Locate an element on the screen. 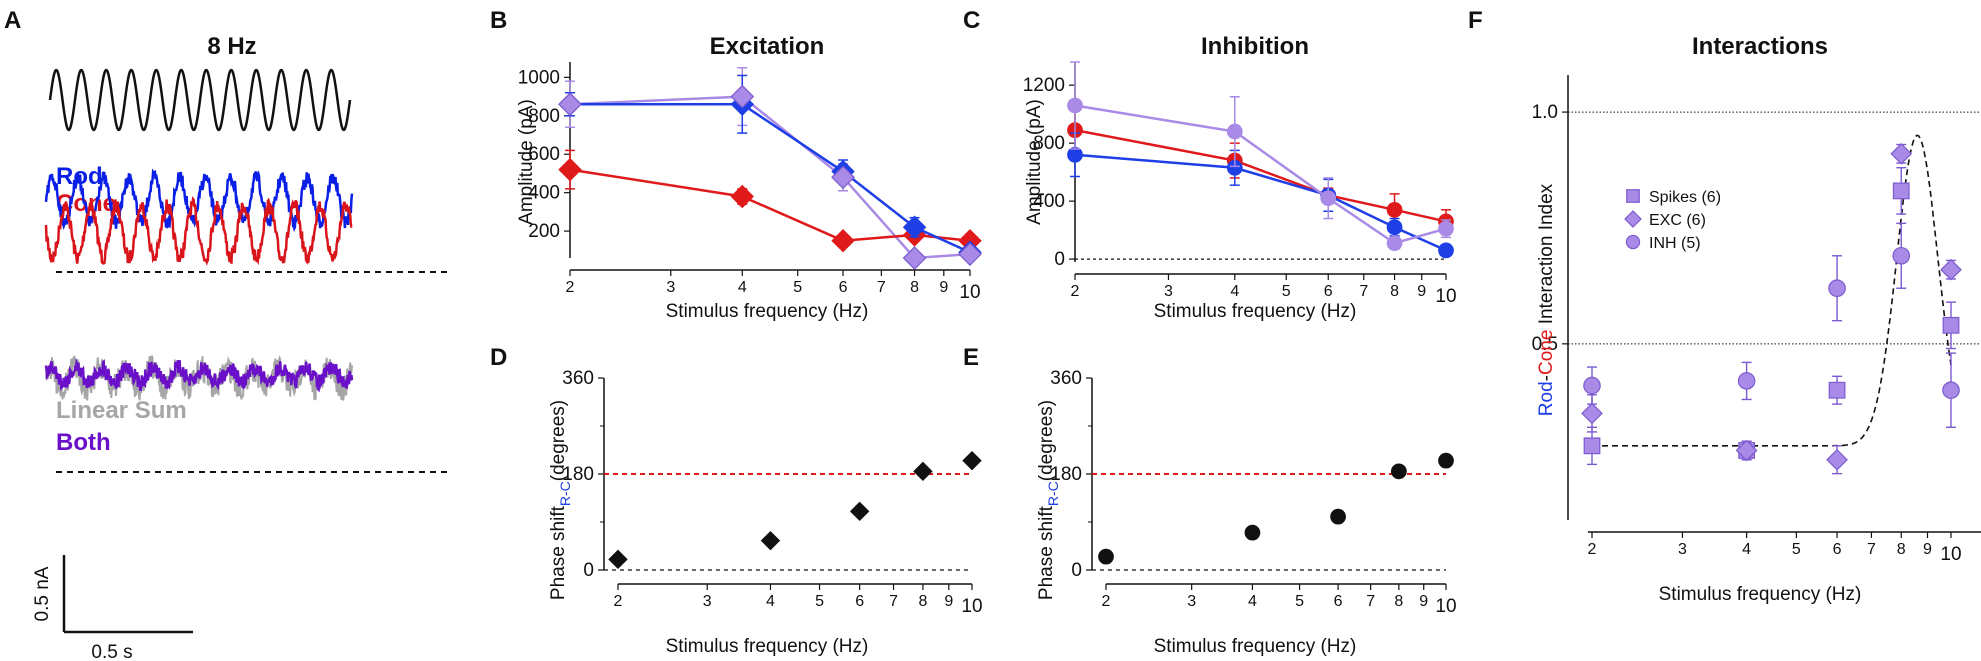 Image resolution: width=1981 pixels, height=661 pixels. panel-c-title: Inhibition is located at coordinates (1255, 46).